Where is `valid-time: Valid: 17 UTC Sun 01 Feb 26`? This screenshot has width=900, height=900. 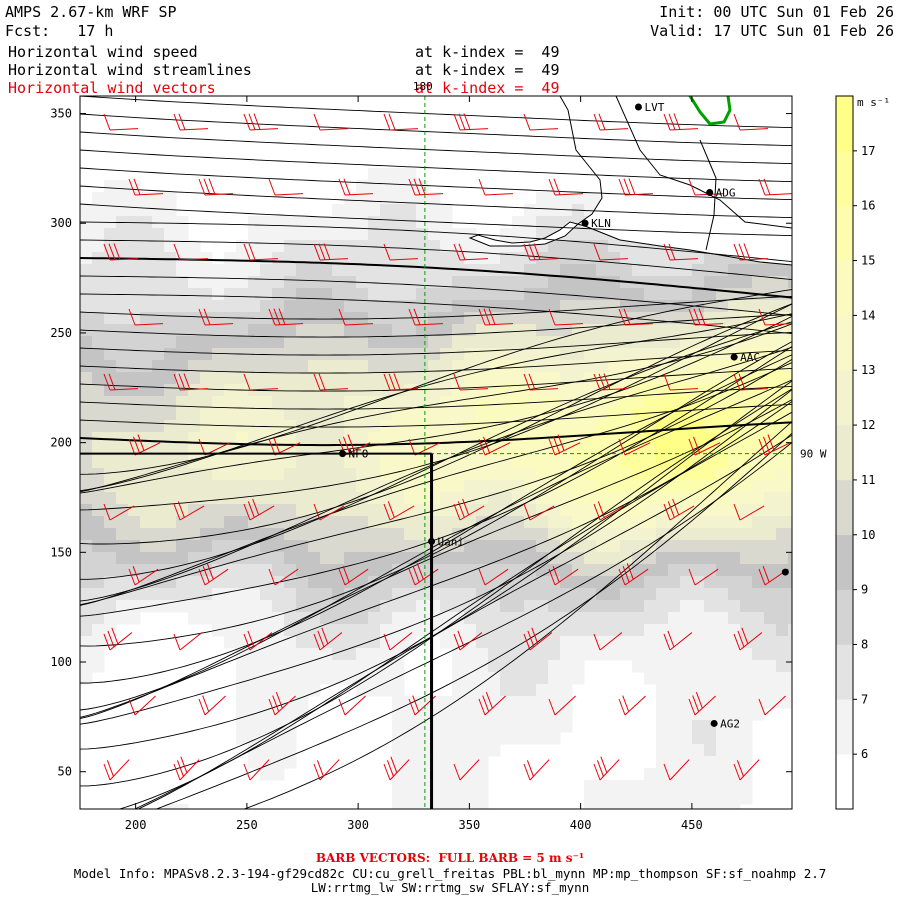 valid-time: Valid: 17 UTC Sun 01 Feb 26 is located at coordinates (772, 31).